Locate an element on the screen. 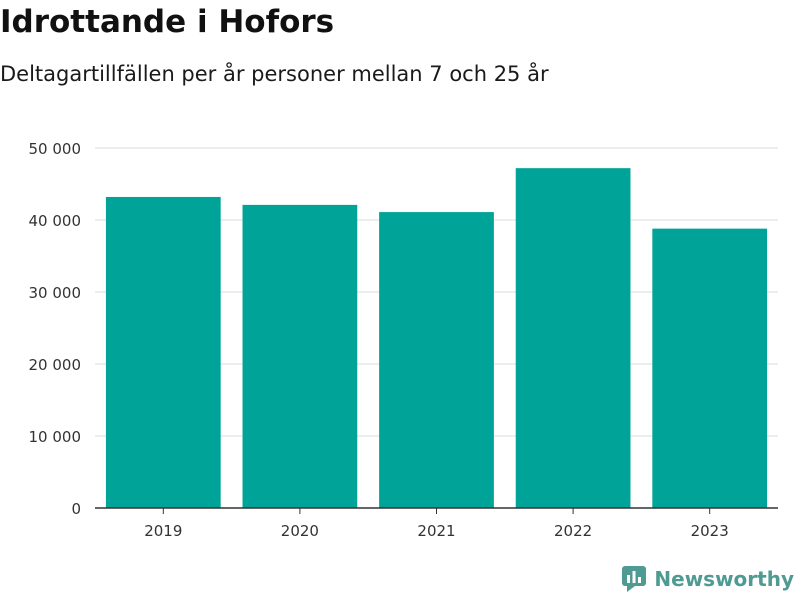  y-tick-label: 0 is located at coordinates (76, 509).